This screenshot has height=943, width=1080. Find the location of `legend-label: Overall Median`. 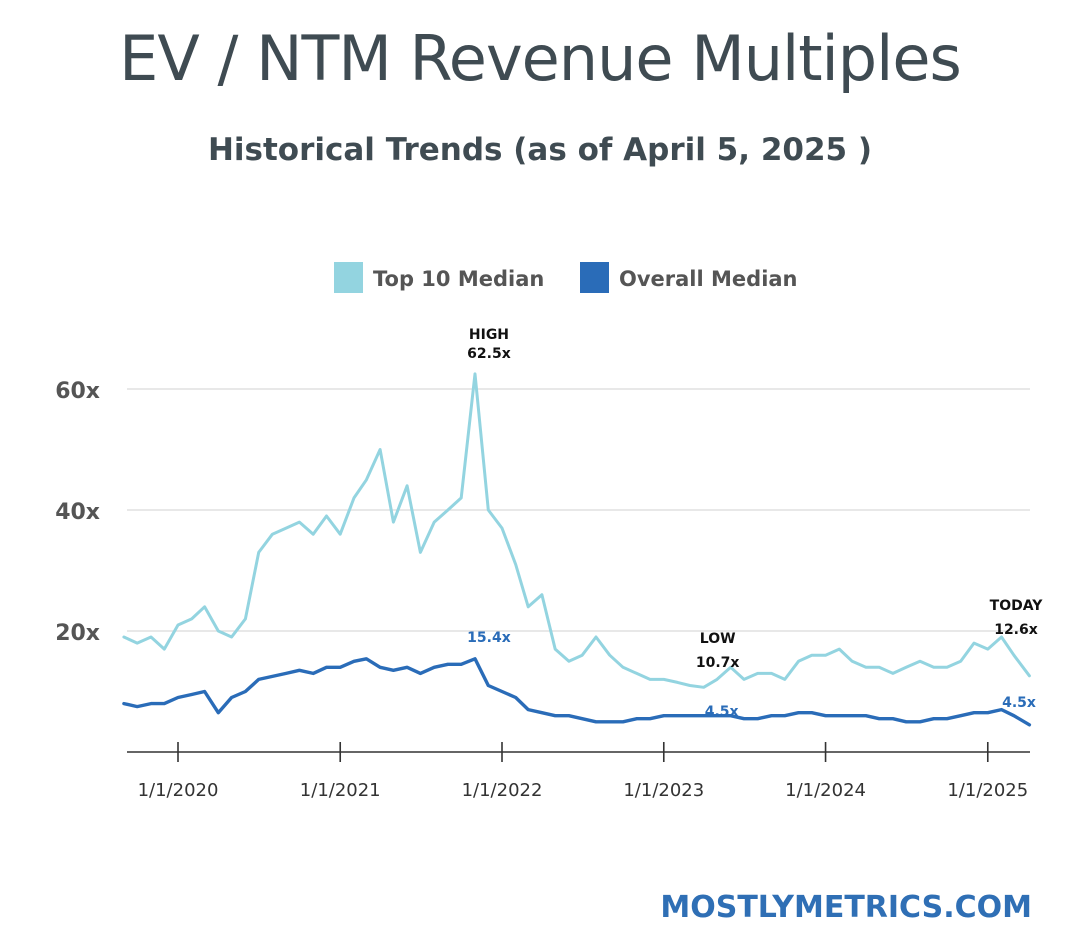

legend-label: Overall Median is located at coordinates (708, 279).